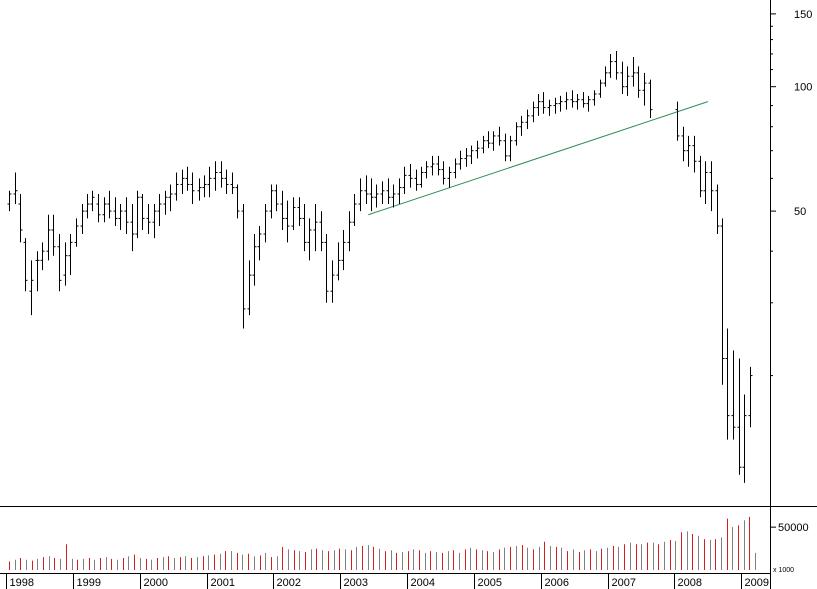  Describe the element at coordinates (89, 583) in the screenshot. I see `year-label: 1999` at that location.